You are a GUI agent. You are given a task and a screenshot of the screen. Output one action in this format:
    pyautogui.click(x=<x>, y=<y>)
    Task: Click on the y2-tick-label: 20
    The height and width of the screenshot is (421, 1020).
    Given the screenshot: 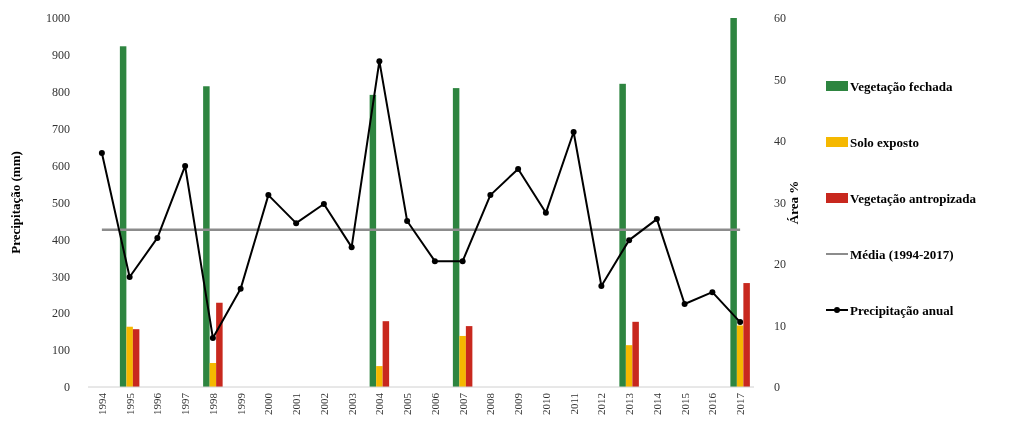 What is the action you would take?
    pyautogui.click(x=780, y=264)
    